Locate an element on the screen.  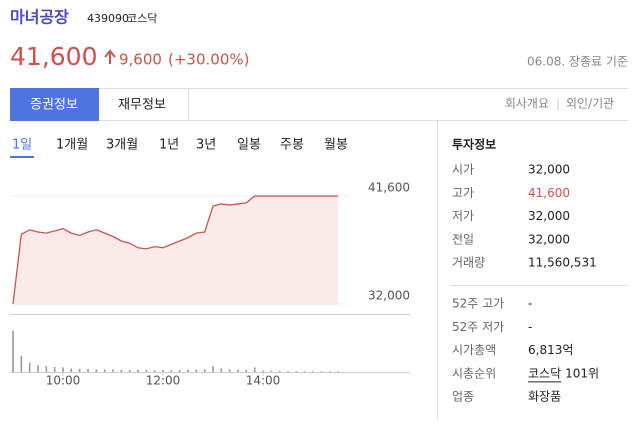
up-arrow is located at coordinates (110, 56).